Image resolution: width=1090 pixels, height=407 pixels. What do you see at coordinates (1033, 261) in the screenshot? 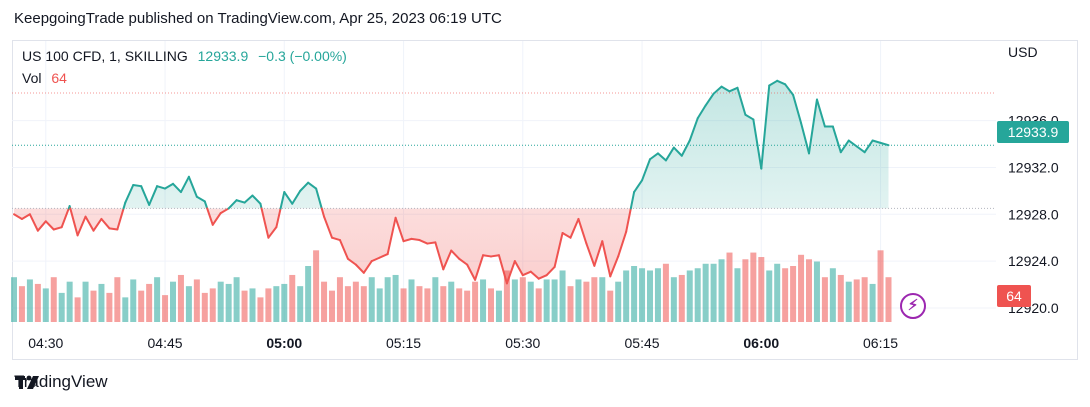
I see `y-tick-label: 12924.0` at bounding box center [1033, 261].